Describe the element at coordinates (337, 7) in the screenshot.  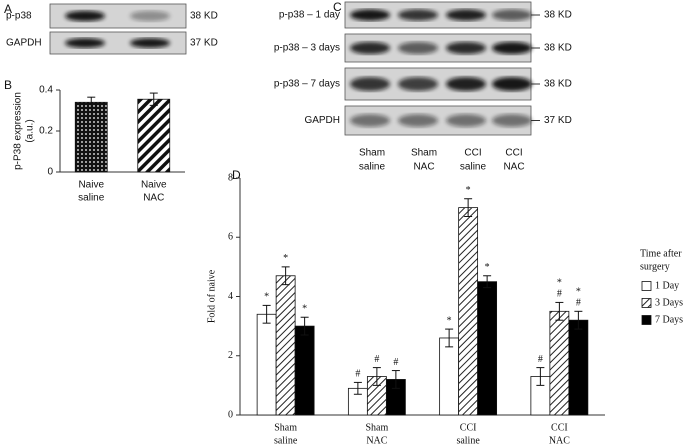
I see `panel-label: C` at that location.